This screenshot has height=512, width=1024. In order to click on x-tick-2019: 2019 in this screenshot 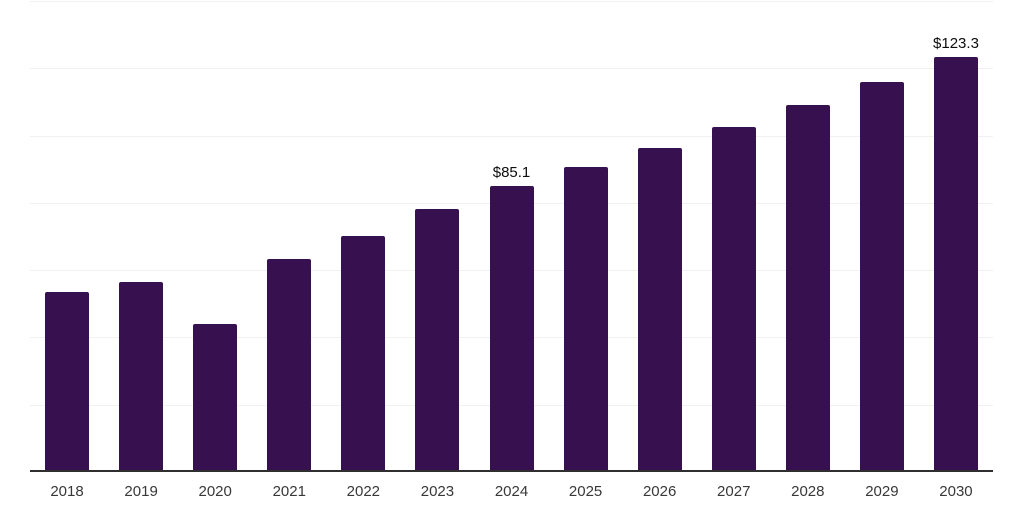, I will do `click(141, 491)`.